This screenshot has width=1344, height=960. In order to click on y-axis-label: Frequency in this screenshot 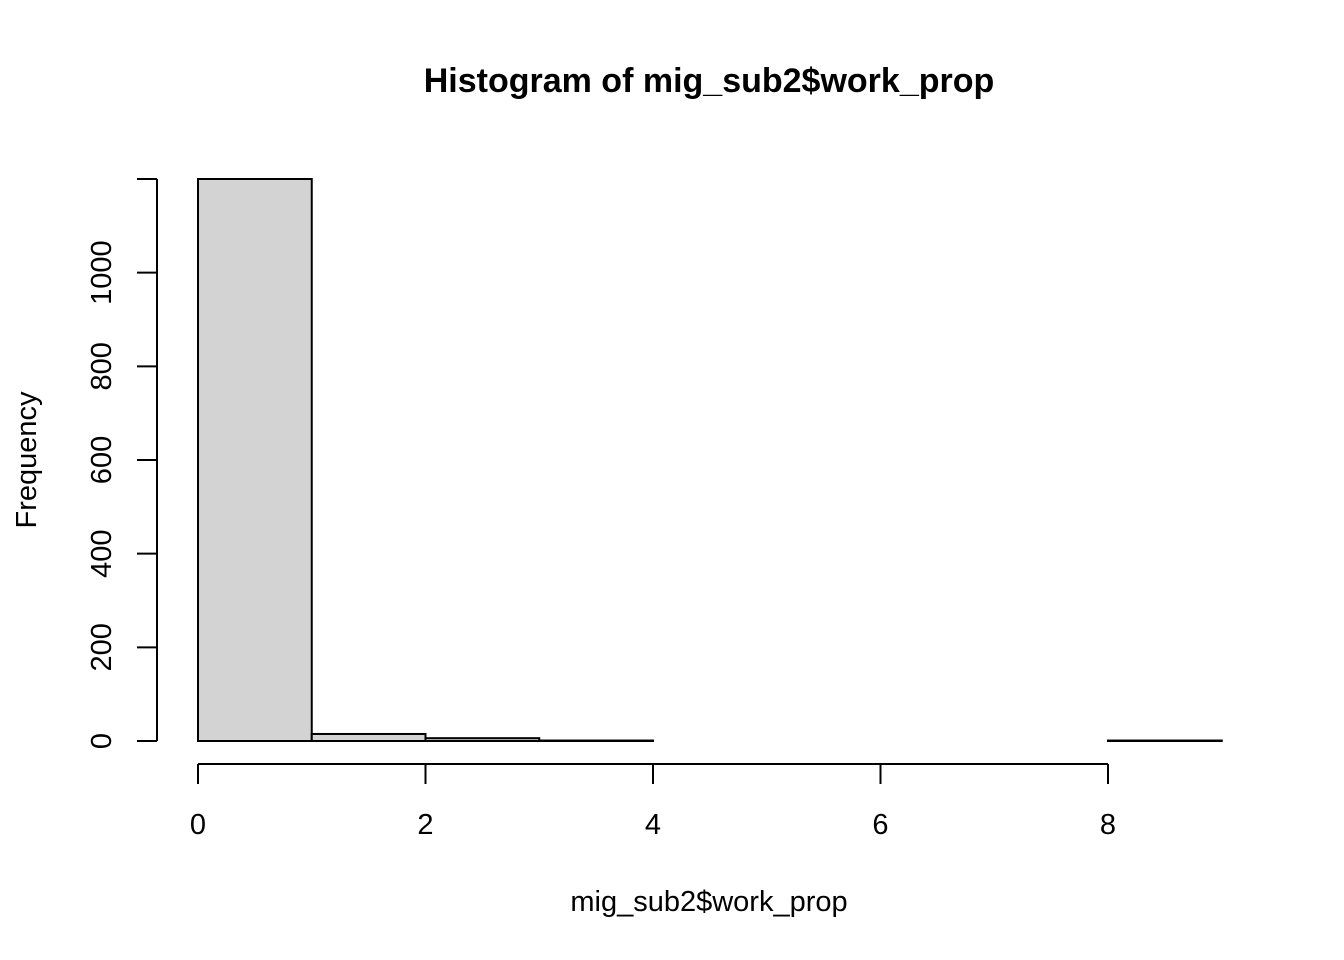, I will do `click(27, 460)`.